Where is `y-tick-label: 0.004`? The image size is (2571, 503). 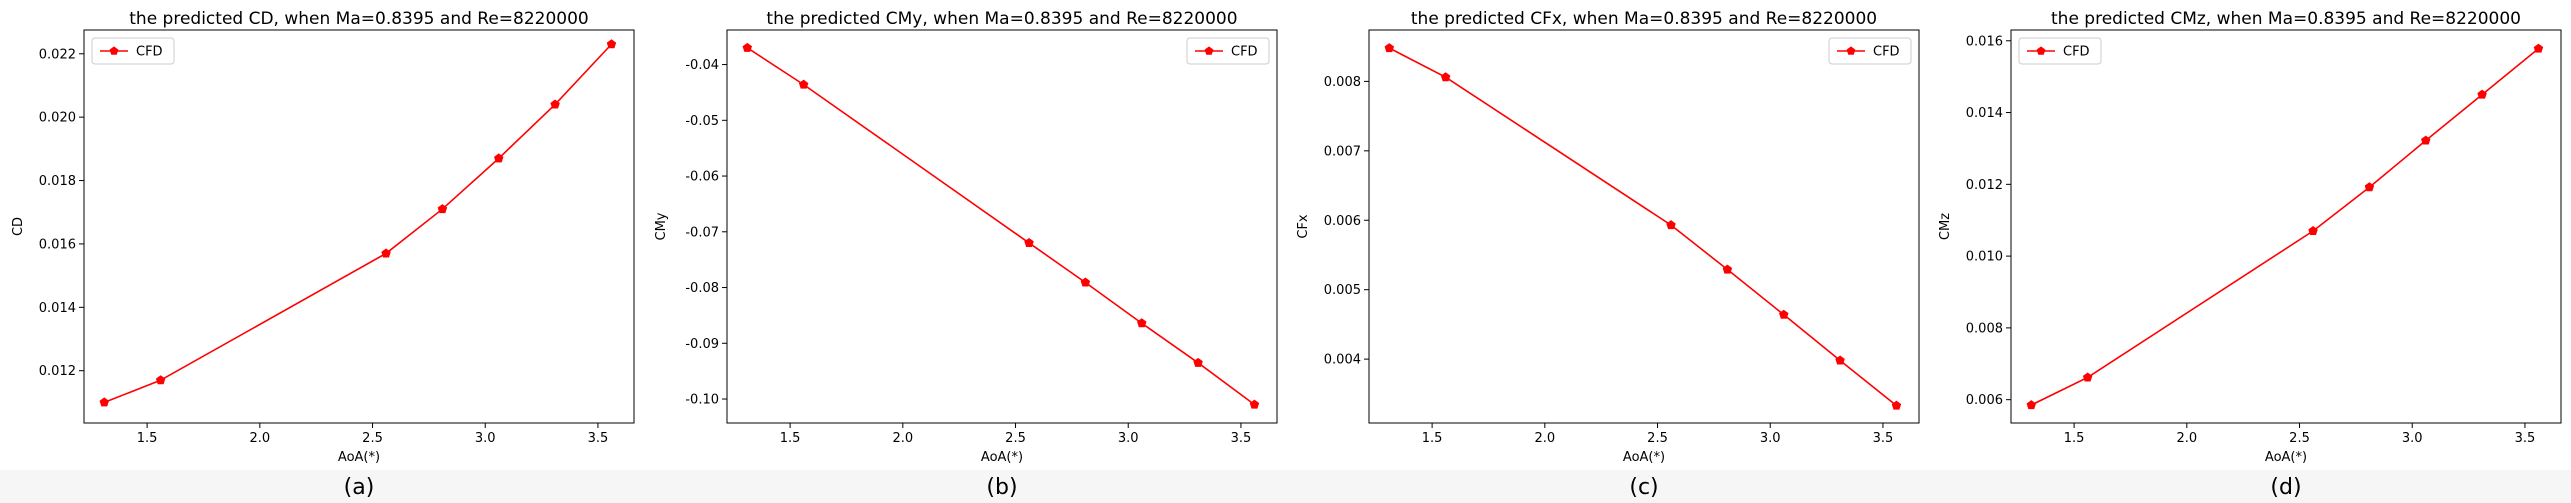
y-tick-label: 0.004 is located at coordinates (1342, 360).